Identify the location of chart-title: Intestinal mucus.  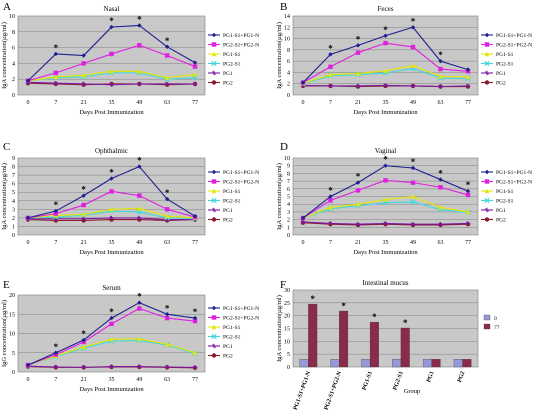
(385, 283).